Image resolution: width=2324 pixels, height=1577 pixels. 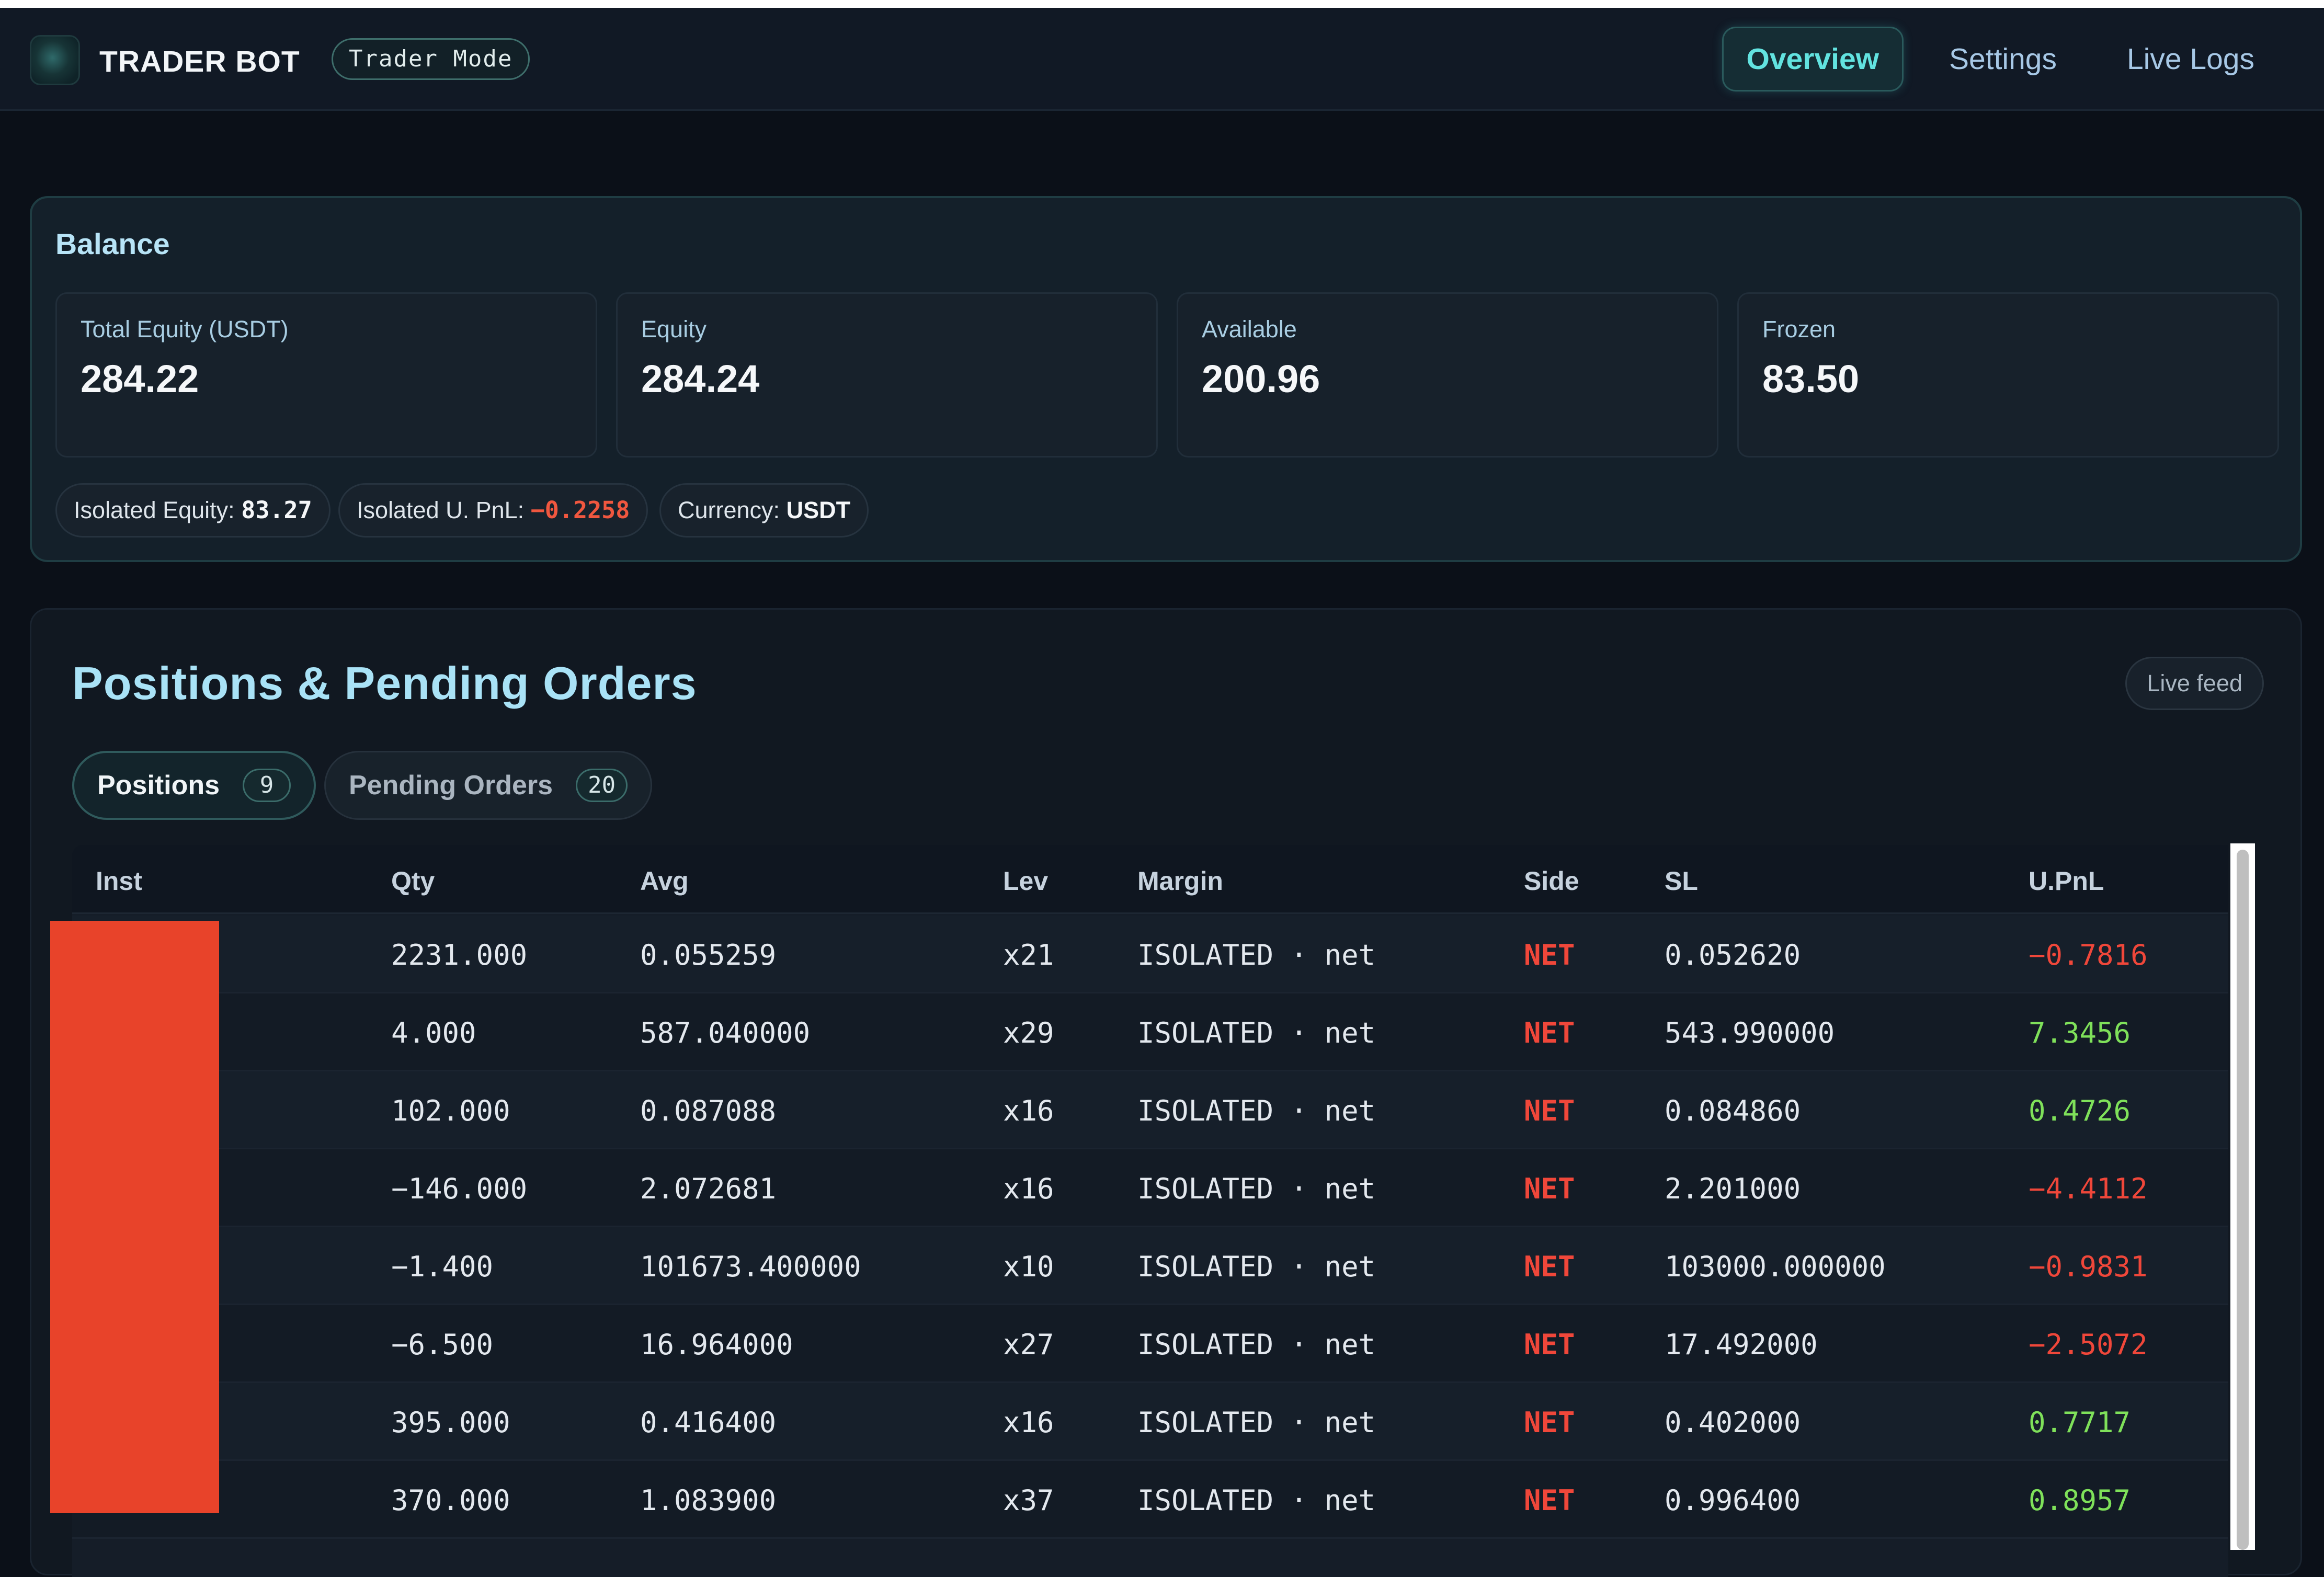 What do you see at coordinates (140, 379) in the screenshot?
I see `stat-value: 284.22` at bounding box center [140, 379].